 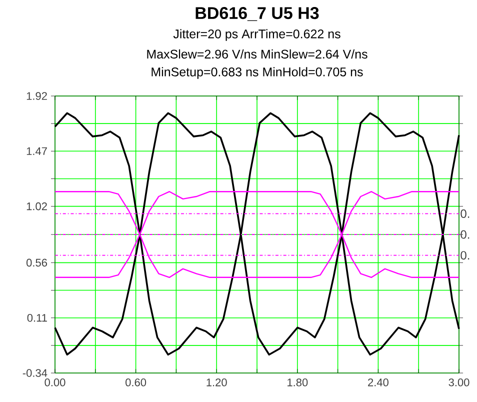 What do you see at coordinates (216, 382) in the screenshot?
I see `x-tick-label: 1.20` at bounding box center [216, 382].